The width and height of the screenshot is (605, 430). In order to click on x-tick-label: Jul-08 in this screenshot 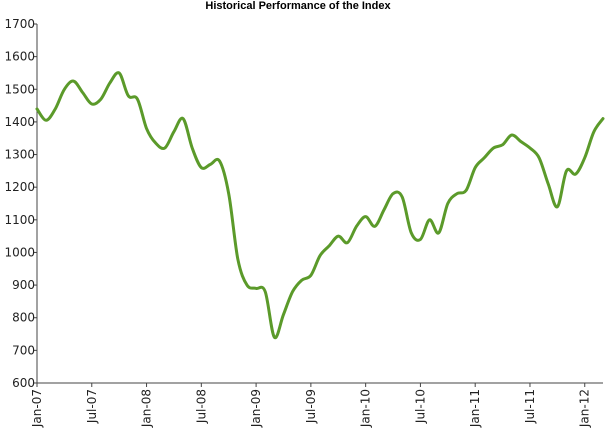, I will do `click(201, 406)`.